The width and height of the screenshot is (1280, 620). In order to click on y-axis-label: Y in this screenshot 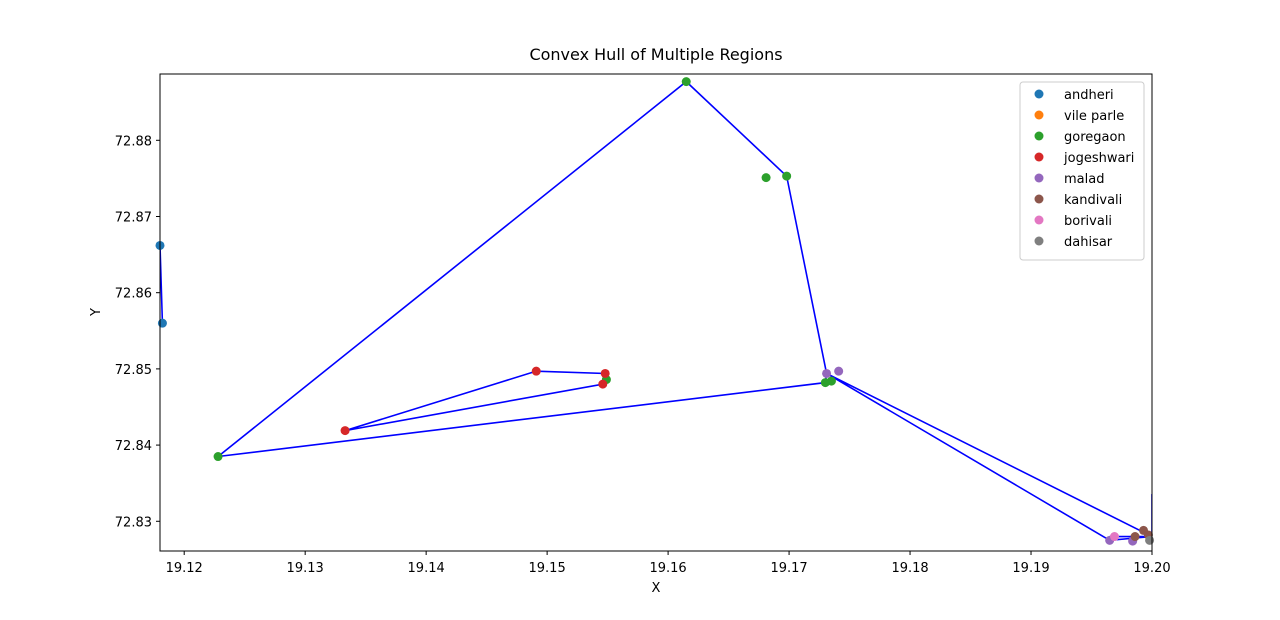, I will do `click(96, 312)`.